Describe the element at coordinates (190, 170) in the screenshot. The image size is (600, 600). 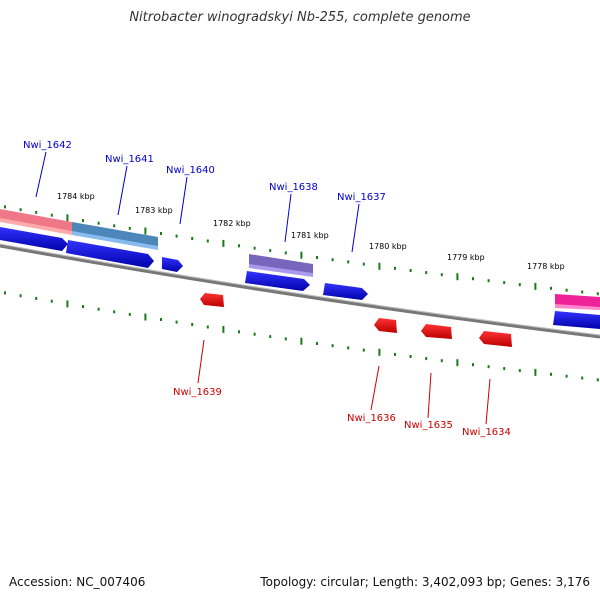
I see `gene-label-nwi-1640: Nwi_1640` at that location.